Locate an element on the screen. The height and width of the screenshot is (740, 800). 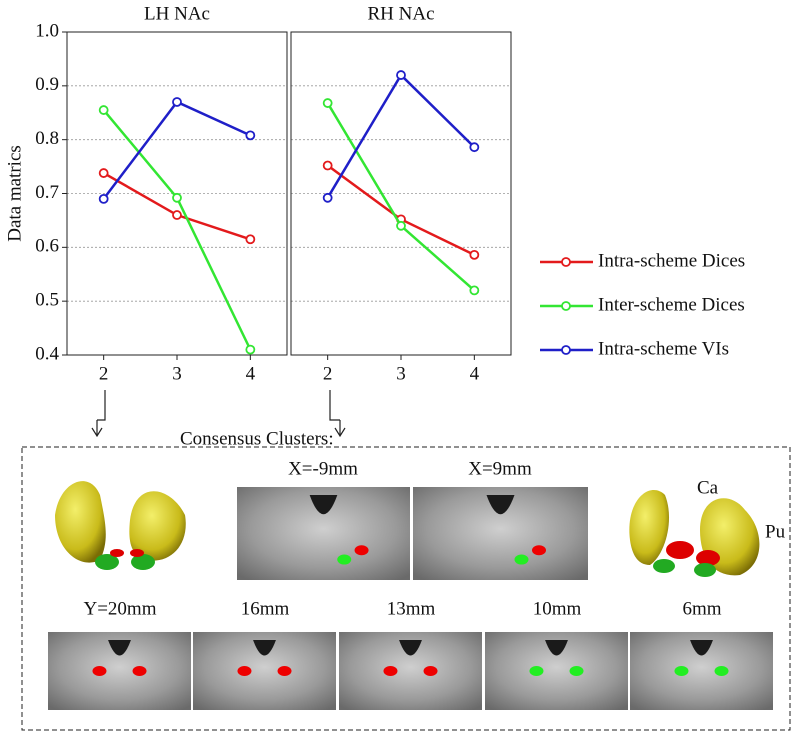
y-tick-label: 0.8 is located at coordinates (47, 138).